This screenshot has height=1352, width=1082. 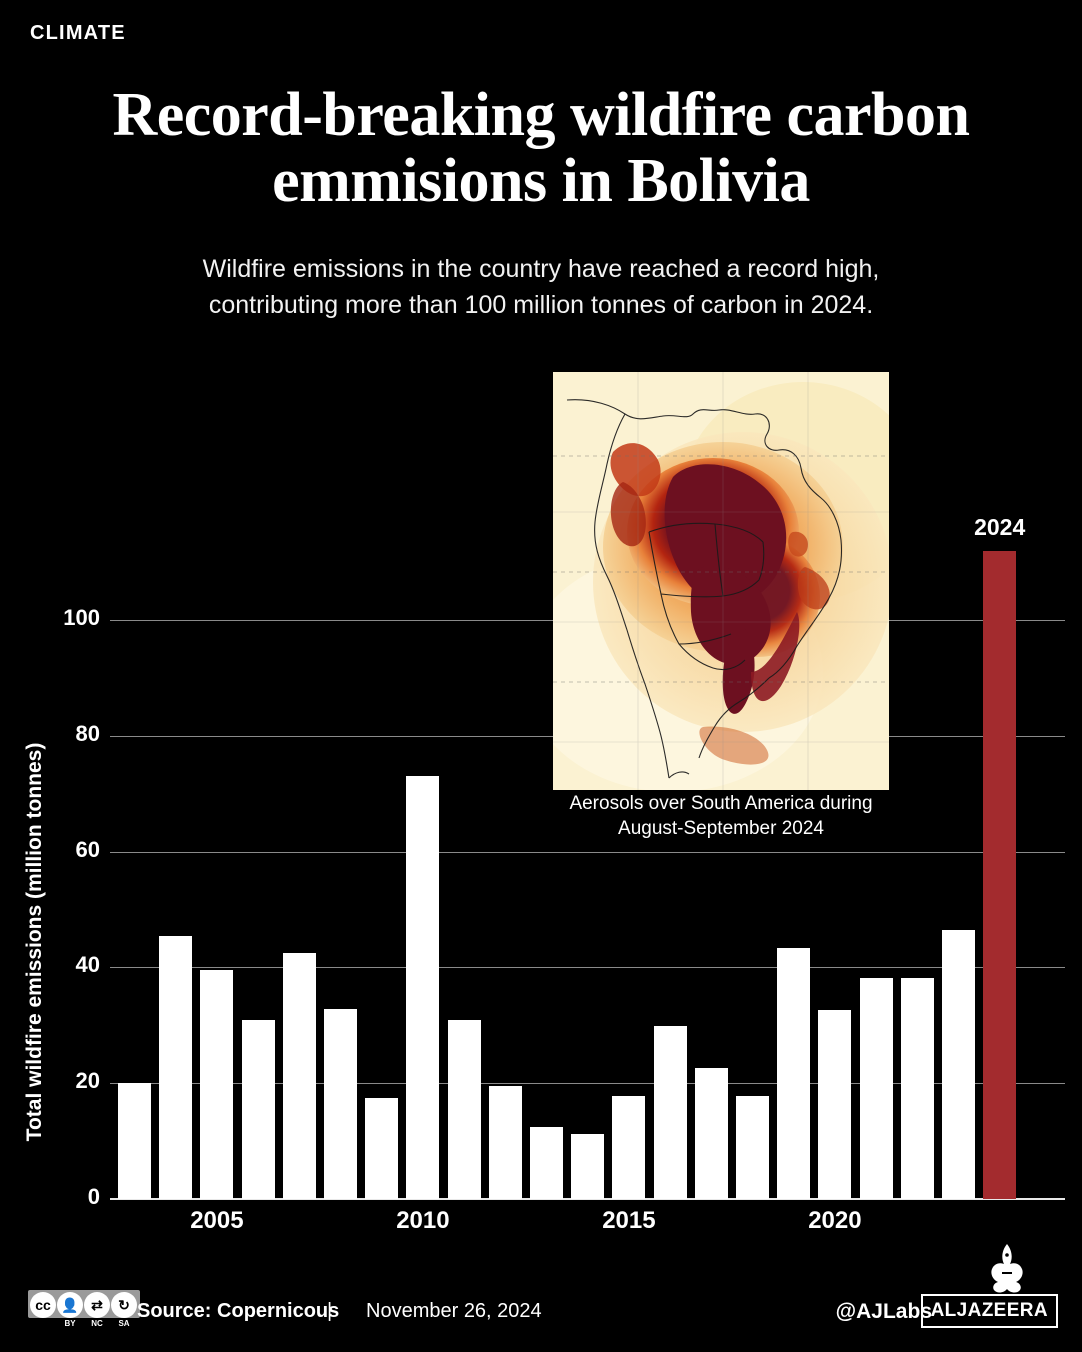 I want to click on map-caption-line-1: Aerosols over South America during, so click(x=721, y=803).